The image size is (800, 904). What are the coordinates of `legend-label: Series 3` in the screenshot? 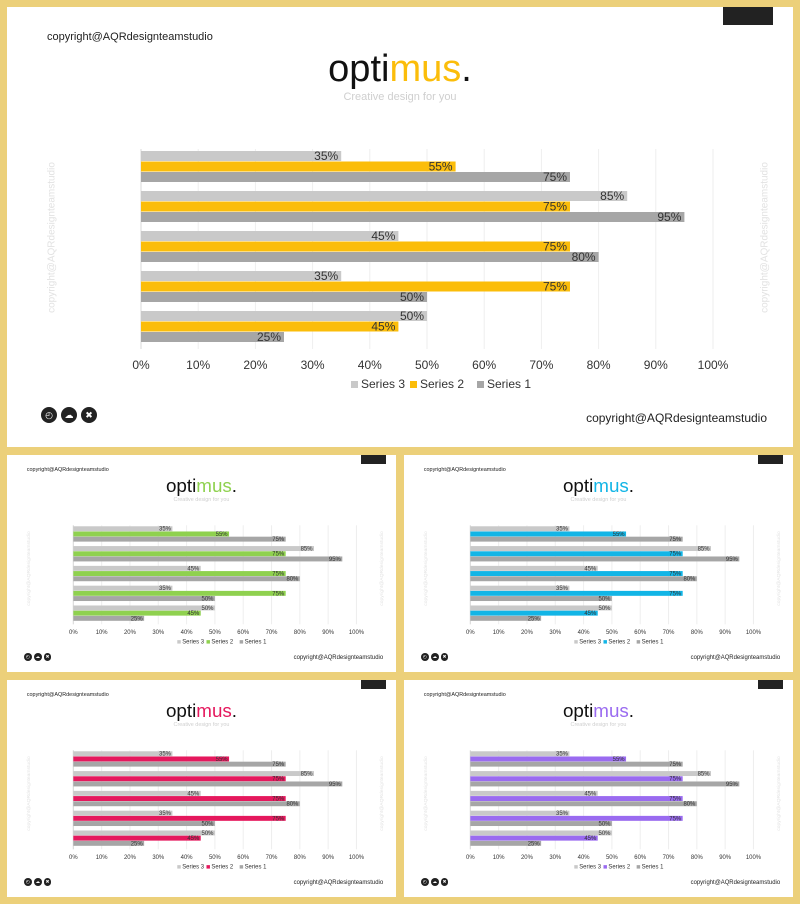 It's located at (590, 868).